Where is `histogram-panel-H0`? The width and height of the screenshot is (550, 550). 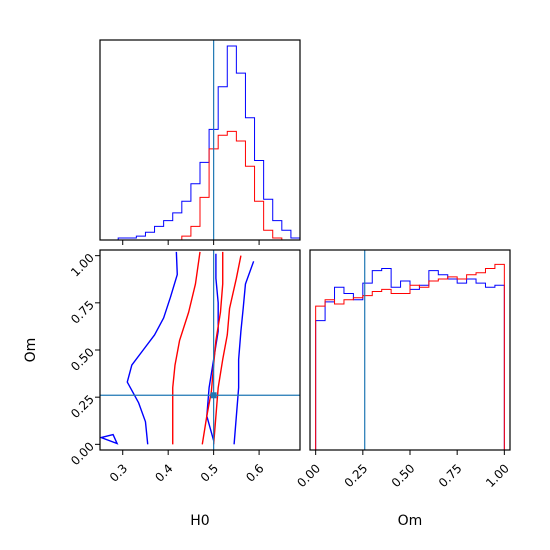
histogram-panel-H0 is located at coordinates (200, 142).